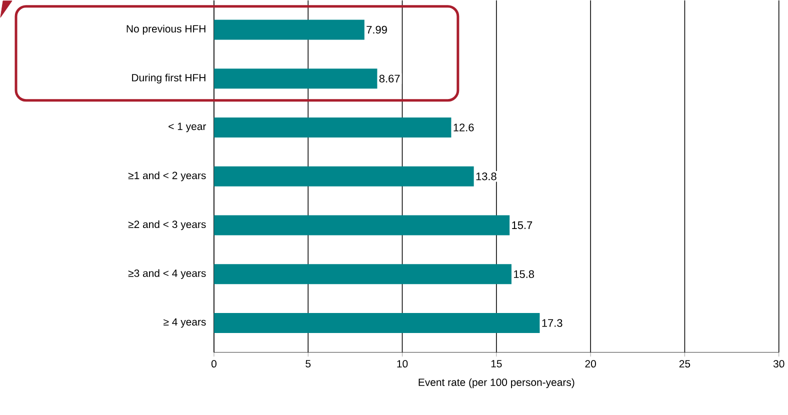 The height and width of the screenshot is (415, 788). Describe the element at coordinates (684, 364) in the screenshot. I see `x-tick-label: 25` at that location.